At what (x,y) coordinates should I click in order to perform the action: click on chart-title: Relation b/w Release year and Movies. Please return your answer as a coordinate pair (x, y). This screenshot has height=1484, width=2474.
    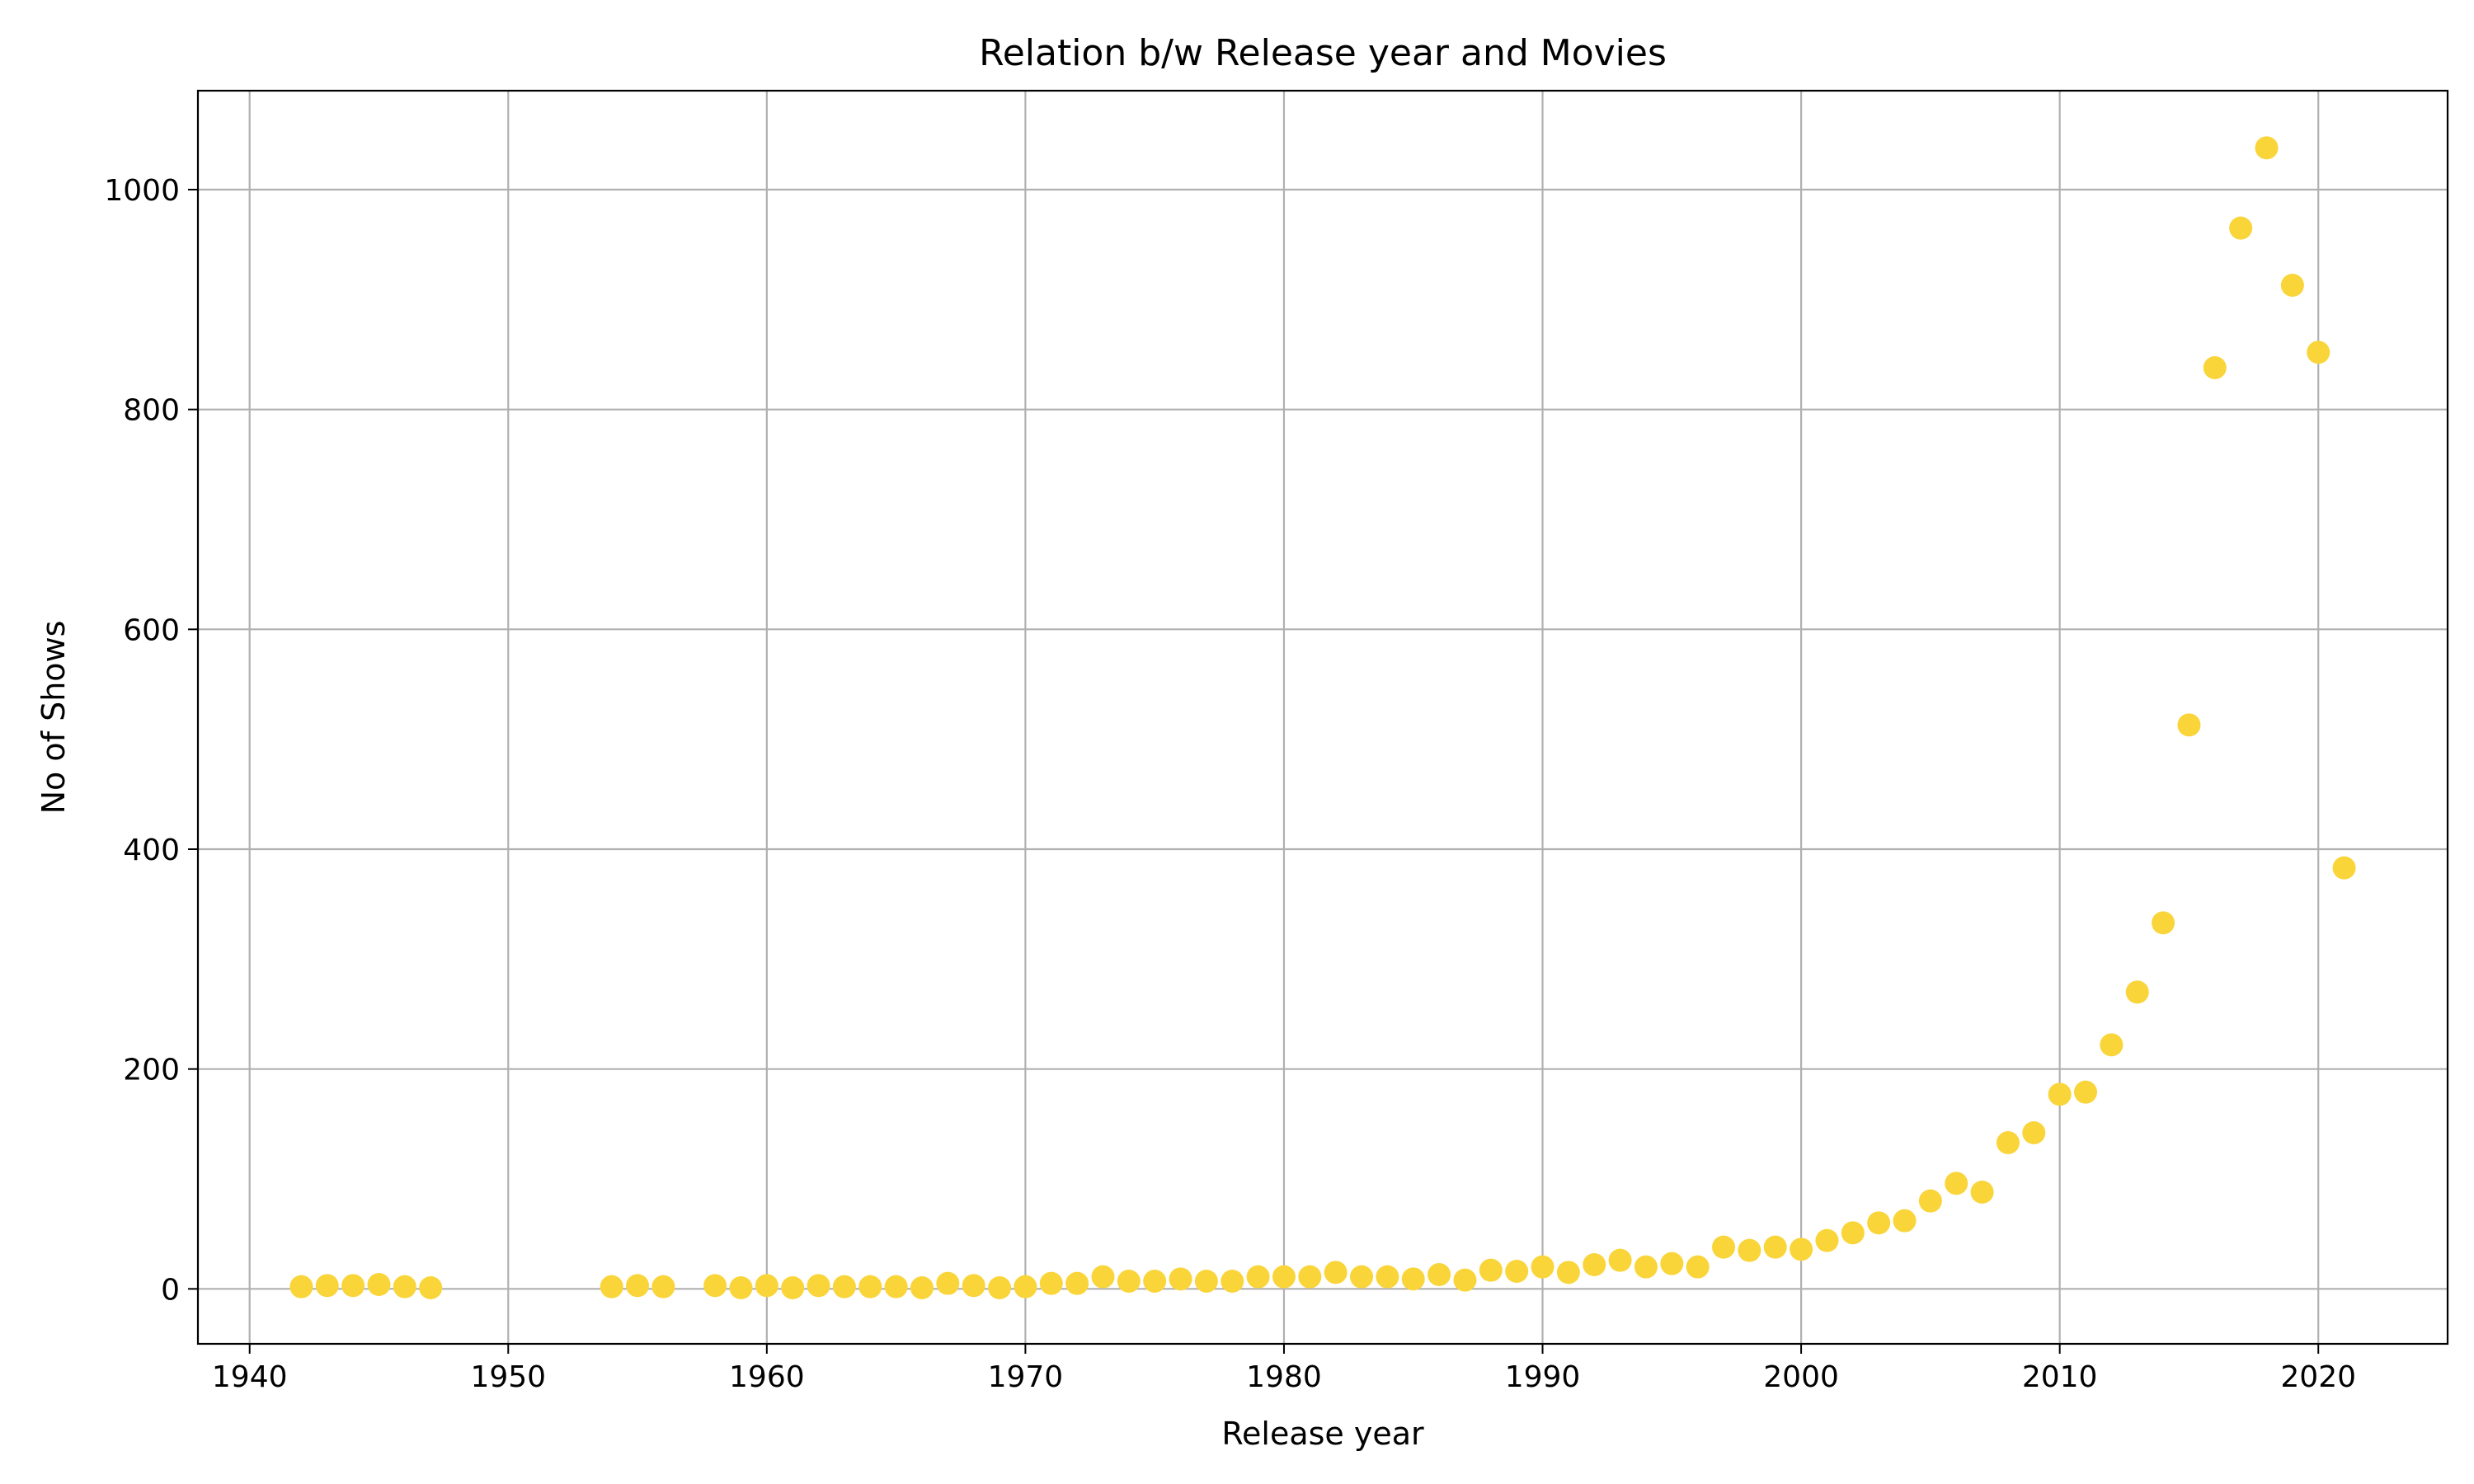
    Looking at the image, I should click on (1323, 53).